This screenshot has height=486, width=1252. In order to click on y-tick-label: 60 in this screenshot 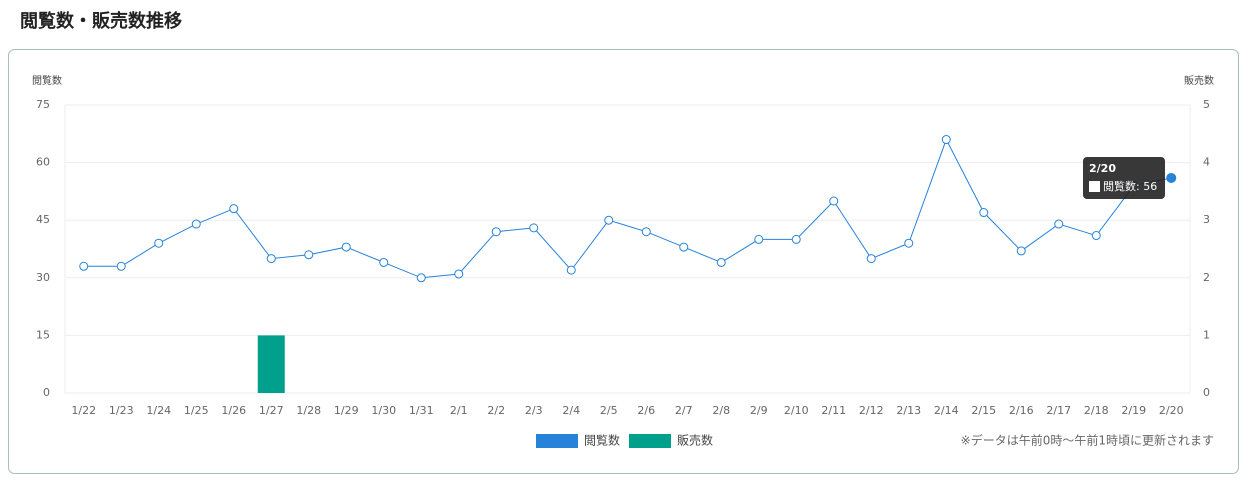, I will do `click(43, 162)`.